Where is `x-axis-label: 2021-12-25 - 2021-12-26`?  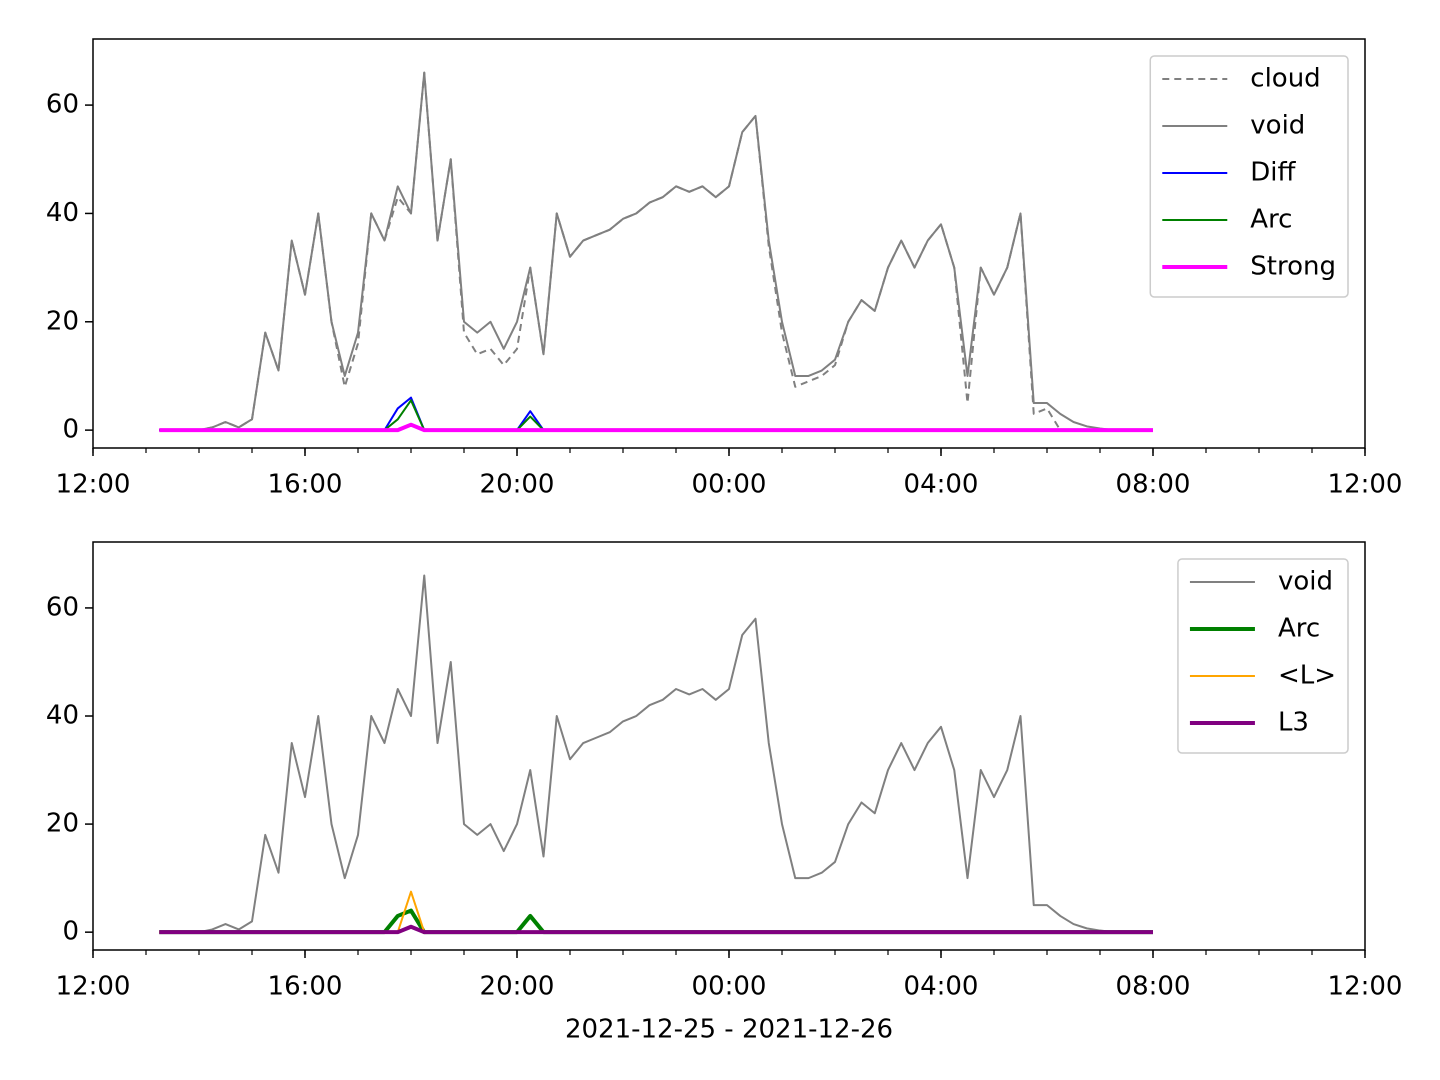 x-axis-label: 2021-12-25 - 2021-12-26 is located at coordinates (729, 1030).